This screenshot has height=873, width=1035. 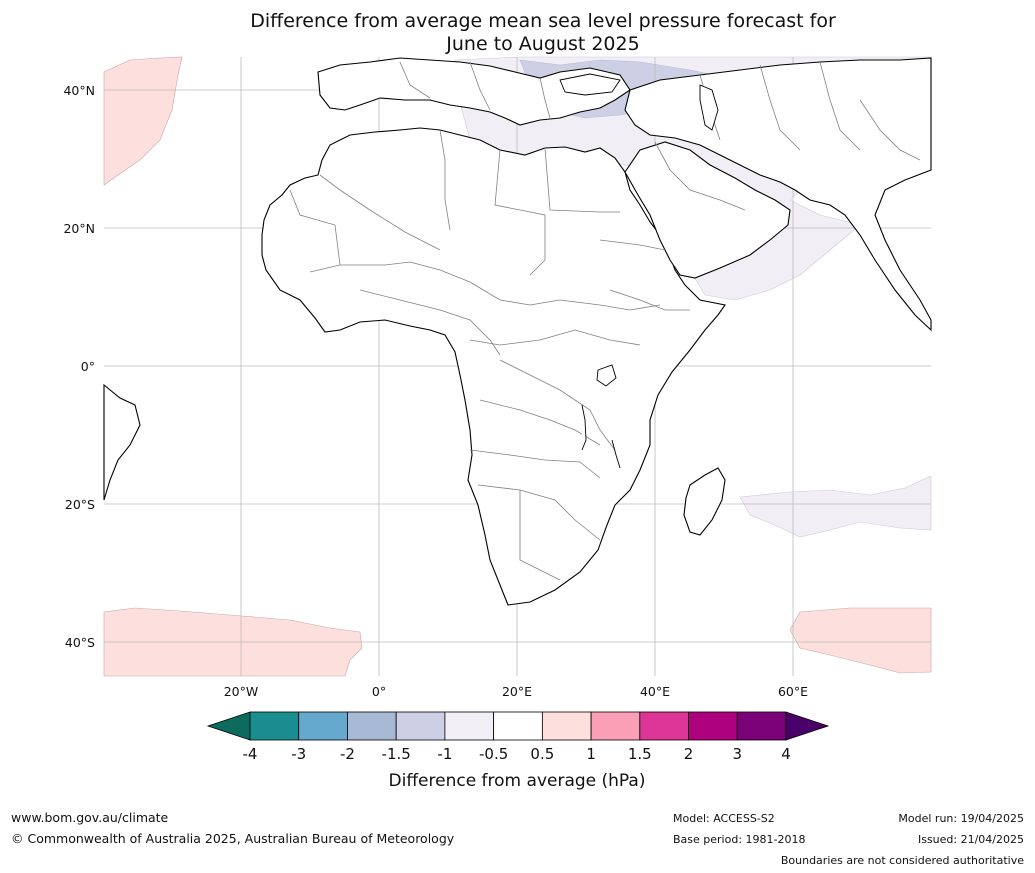 I want to click on lon-label-40e: 40°E, so click(x=655, y=691).